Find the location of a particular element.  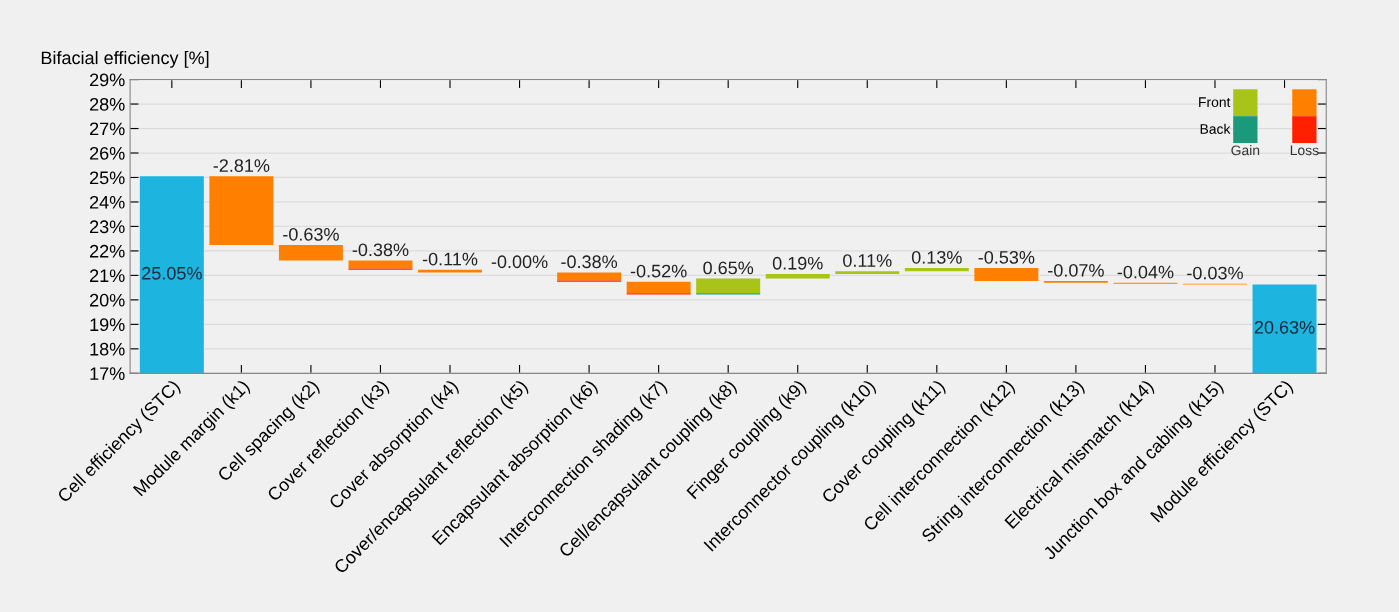

annotation: -0.00% is located at coordinates (519, 262).